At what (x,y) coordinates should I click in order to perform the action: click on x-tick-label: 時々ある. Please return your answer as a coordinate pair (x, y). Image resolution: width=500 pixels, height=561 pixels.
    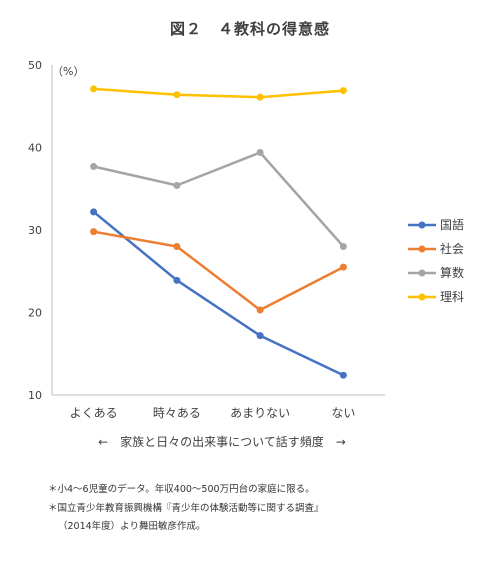
    Looking at the image, I should click on (177, 413).